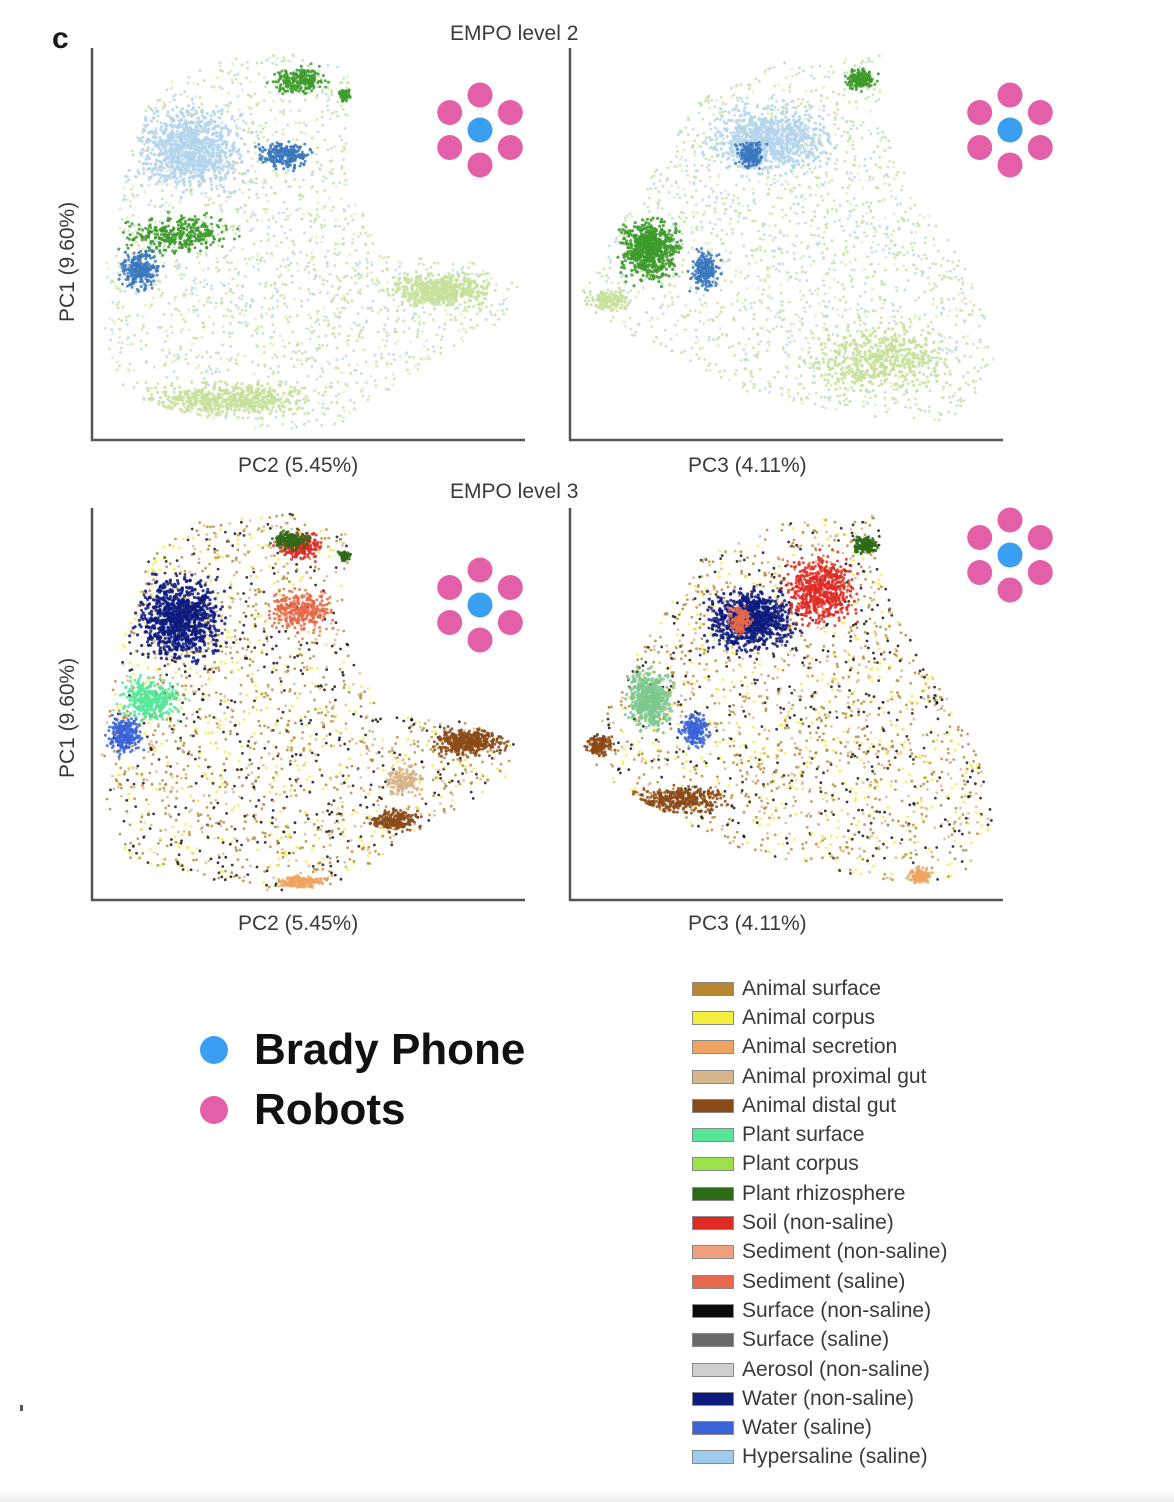 This screenshot has width=1174, height=1502. I want to click on env-legend-item: Plant surface, so click(819, 1134).